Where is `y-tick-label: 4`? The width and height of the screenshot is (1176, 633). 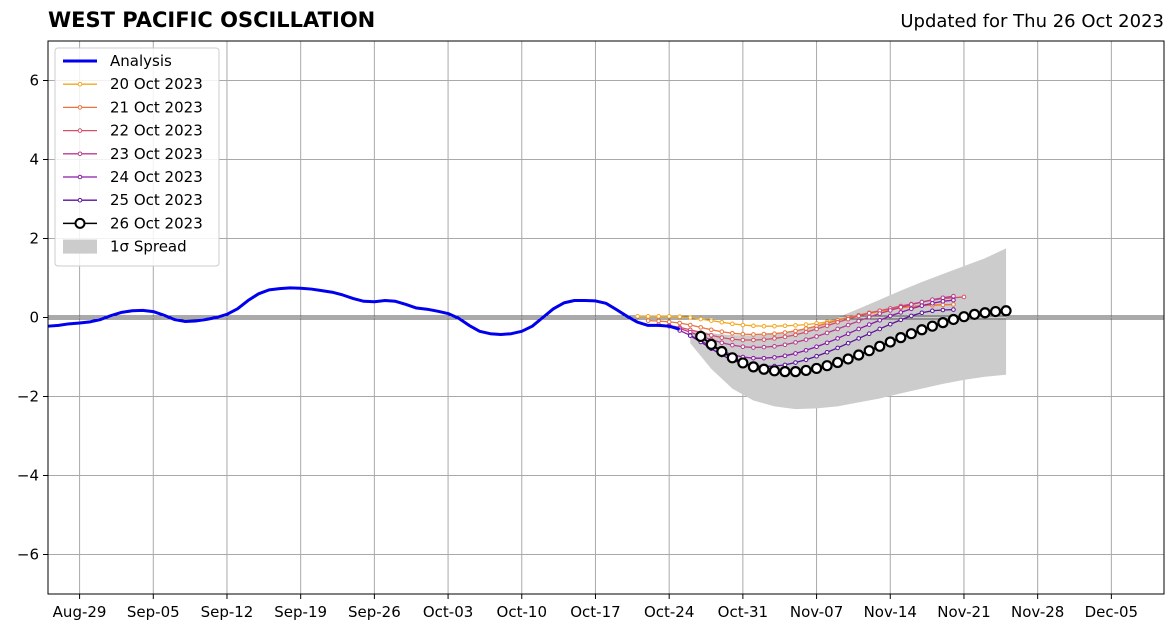 y-tick-label: 4 is located at coordinates (34, 160).